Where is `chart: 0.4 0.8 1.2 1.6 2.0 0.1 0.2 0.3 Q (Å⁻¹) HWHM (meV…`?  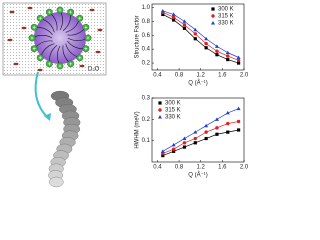
chart: 0.4 0.8 1.2 1.6 2.0 0.1 0.2 0.3 Q (Å⁻¹) HWHM (meV… is located at coordinates (192, 137).